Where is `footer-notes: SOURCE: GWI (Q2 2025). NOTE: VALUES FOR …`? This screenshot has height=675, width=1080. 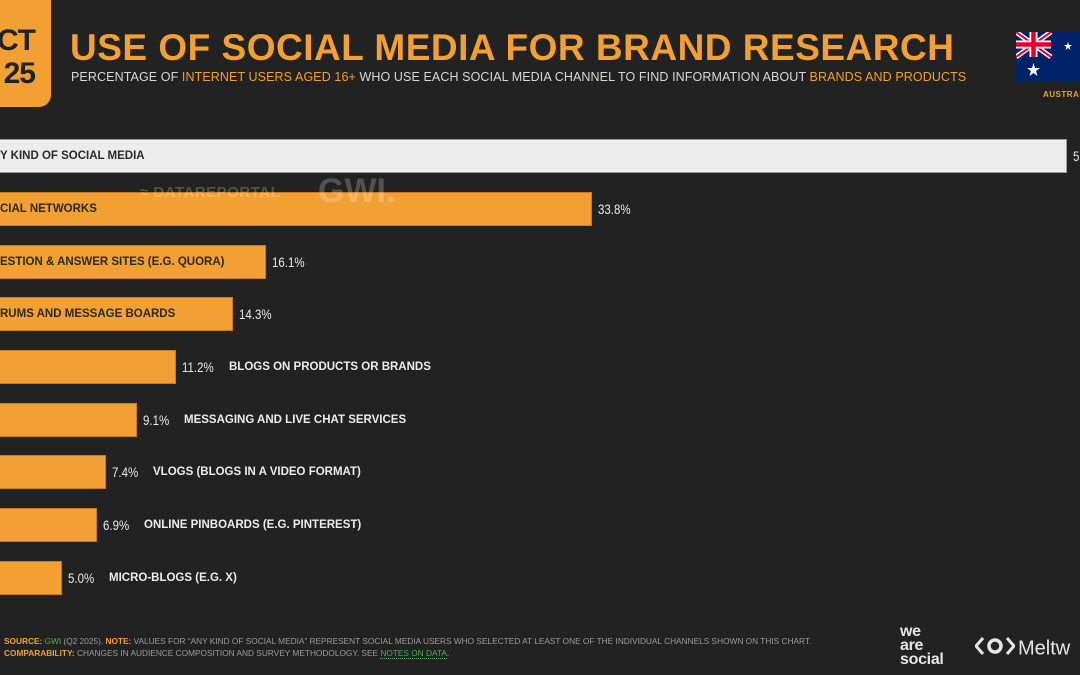 footer-notes: SOURCE: GWI (Q2 2025). NOTE: VALUES FOR … is located at coordinates (407, 647).